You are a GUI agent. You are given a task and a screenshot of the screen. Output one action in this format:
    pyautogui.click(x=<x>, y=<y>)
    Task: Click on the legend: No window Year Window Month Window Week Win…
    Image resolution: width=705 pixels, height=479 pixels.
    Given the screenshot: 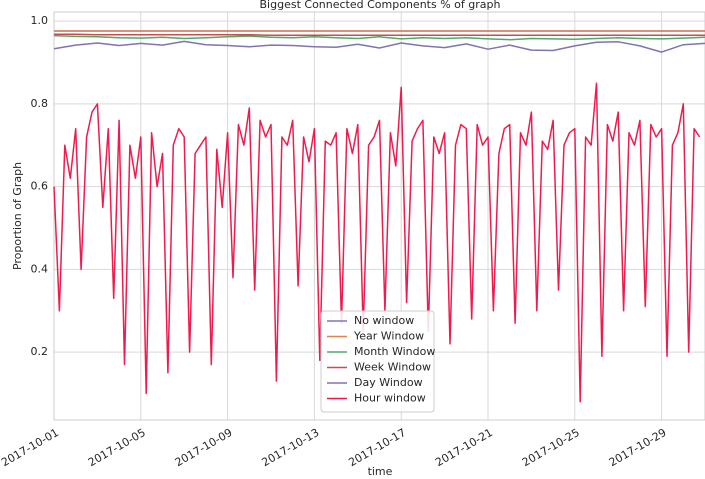 What is the action you would take?
    pyautogui.click(x=377, y=361)
    